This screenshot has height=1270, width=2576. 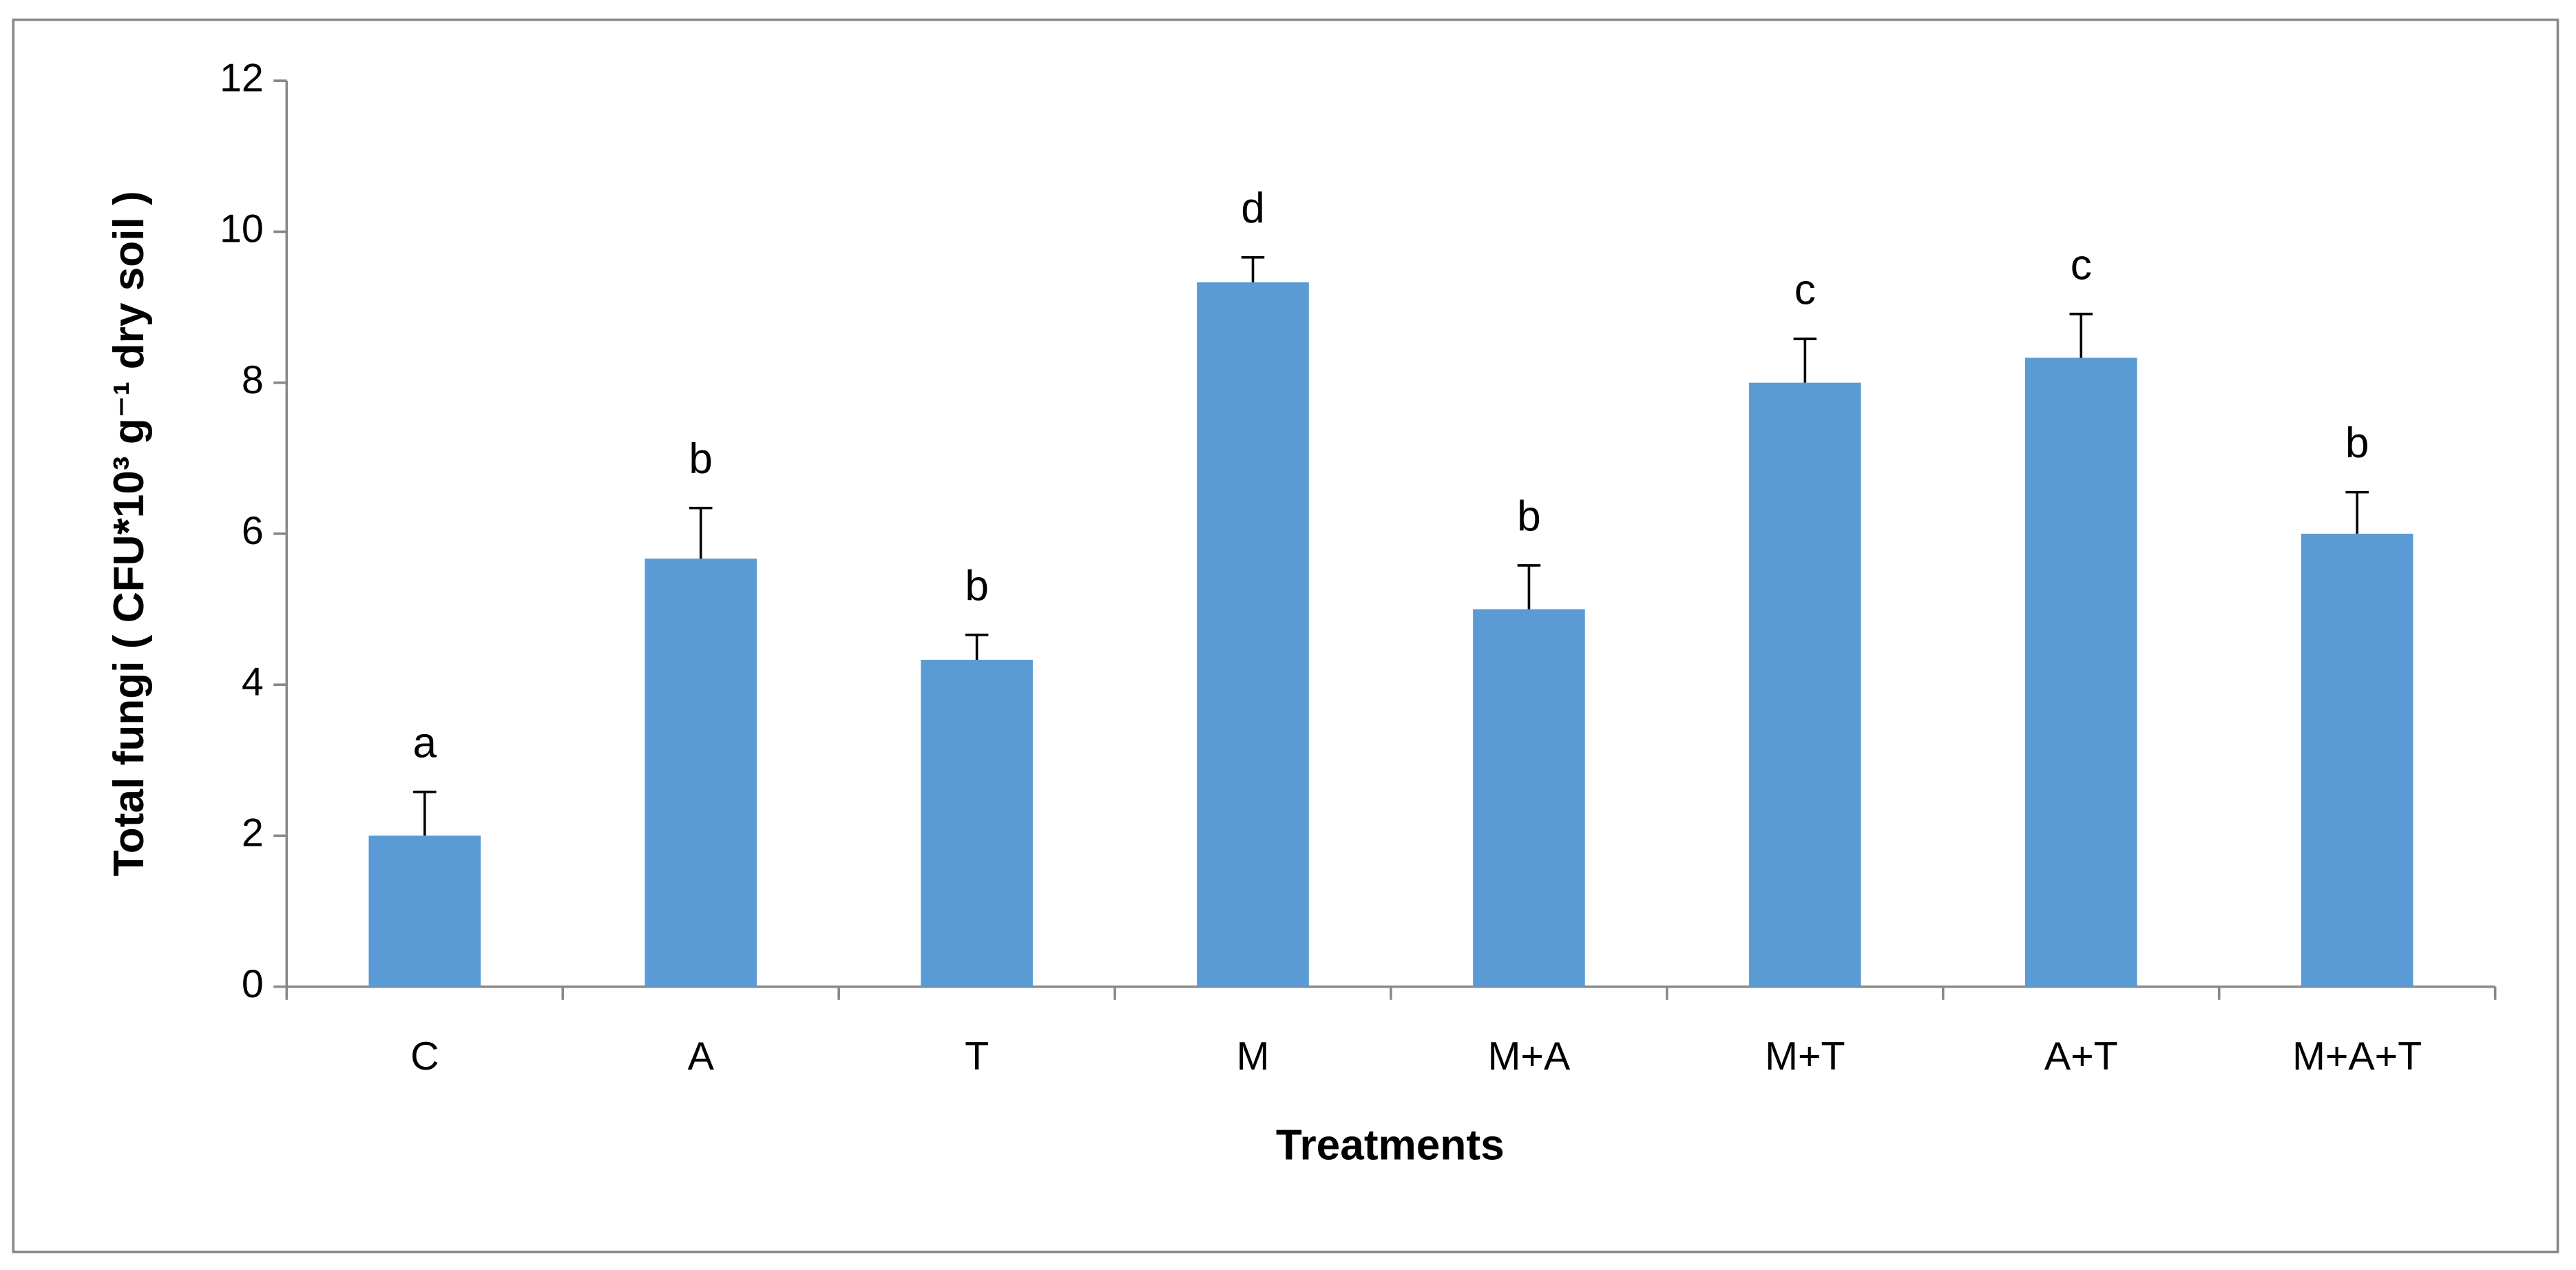 What do you see at coordinates (2357, 1056) in the screenshot?
I see `x-tick-label: M+A+T` at bounding box center [2357, 1056].